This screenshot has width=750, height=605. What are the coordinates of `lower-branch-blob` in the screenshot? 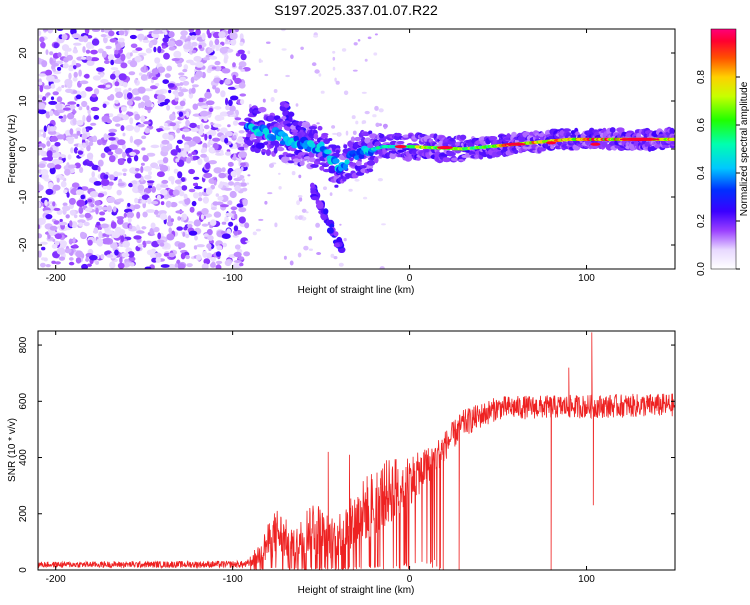 It's located at (326, 211).